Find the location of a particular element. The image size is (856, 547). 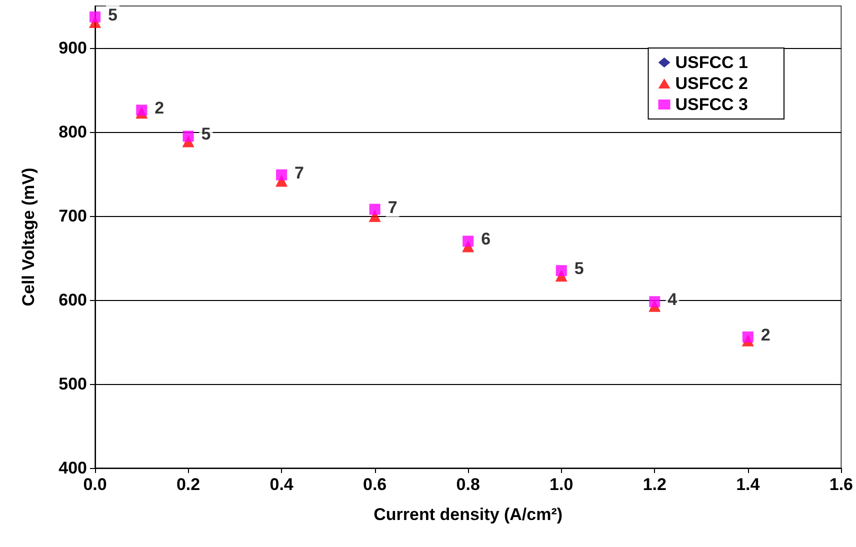

y-tick-label: 900 is located at coordinates (72, 48).